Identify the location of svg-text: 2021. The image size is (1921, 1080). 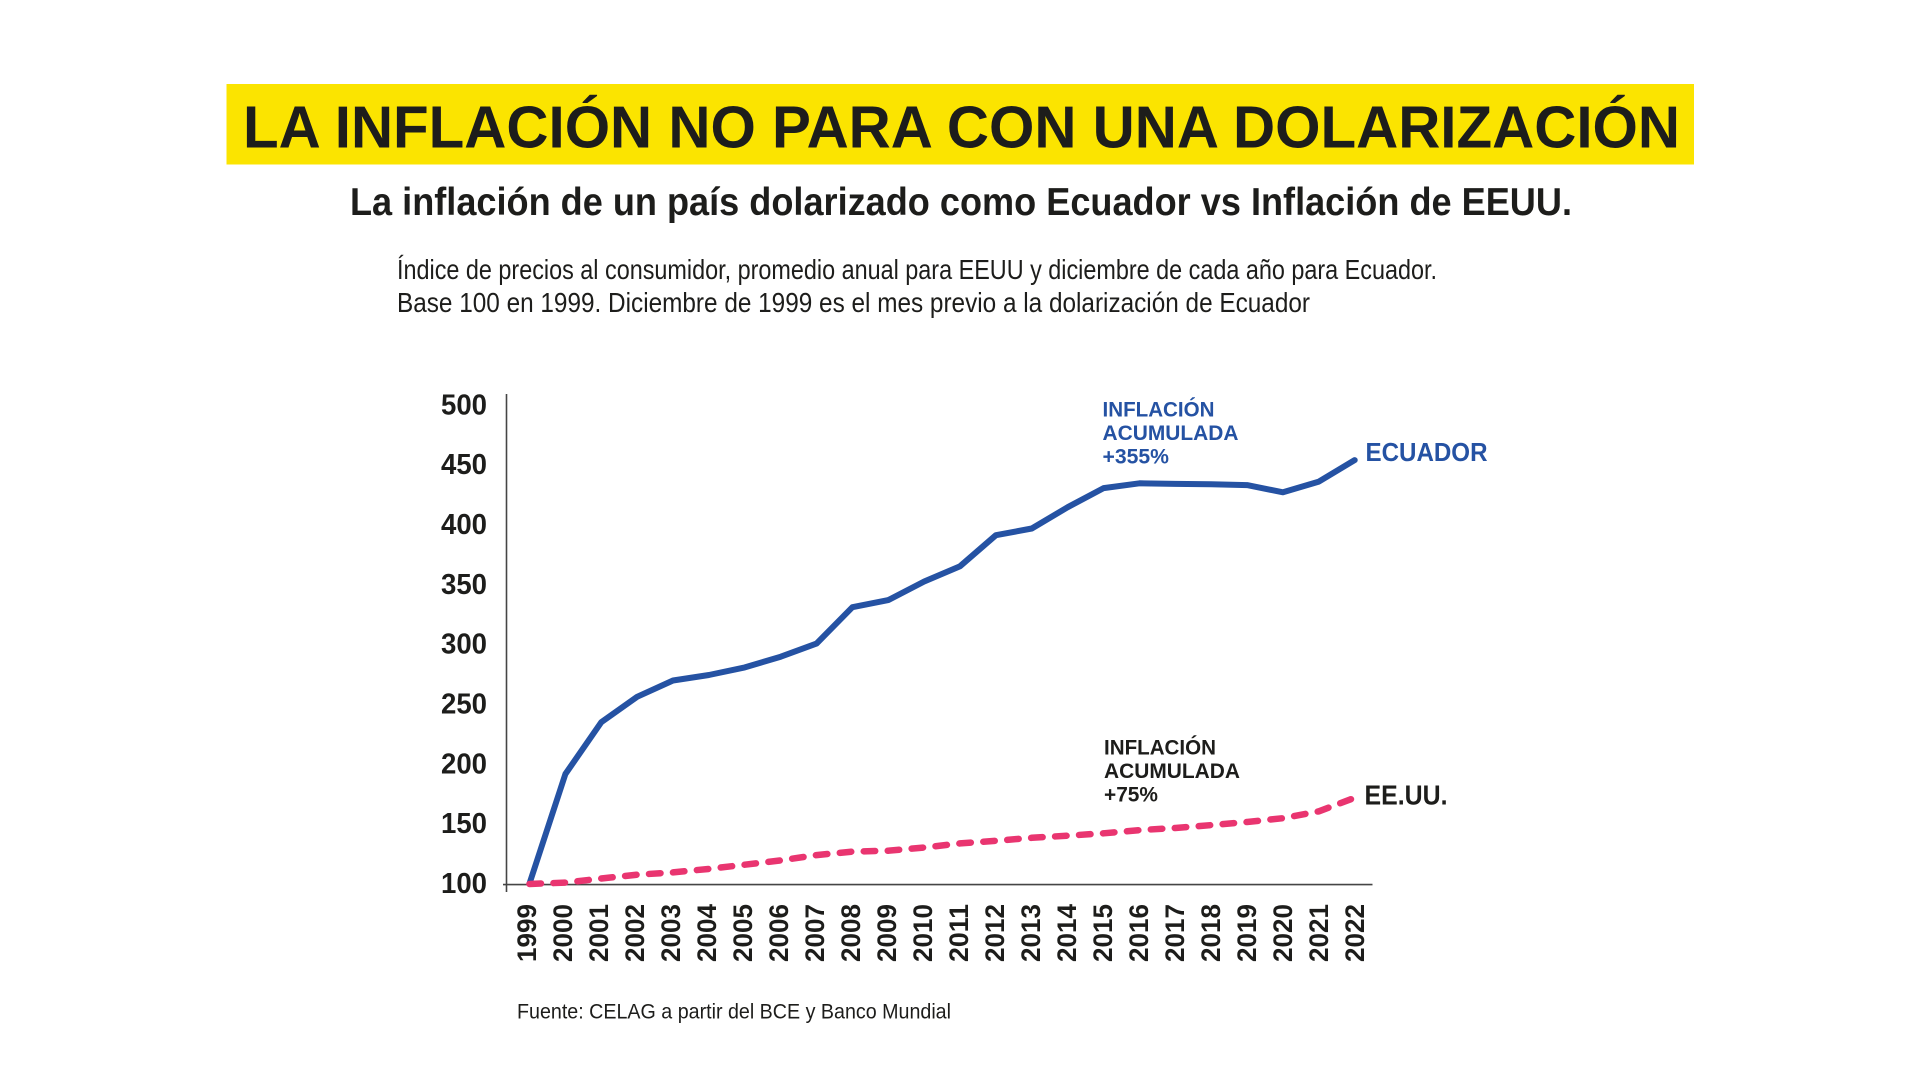
(1319, 933).